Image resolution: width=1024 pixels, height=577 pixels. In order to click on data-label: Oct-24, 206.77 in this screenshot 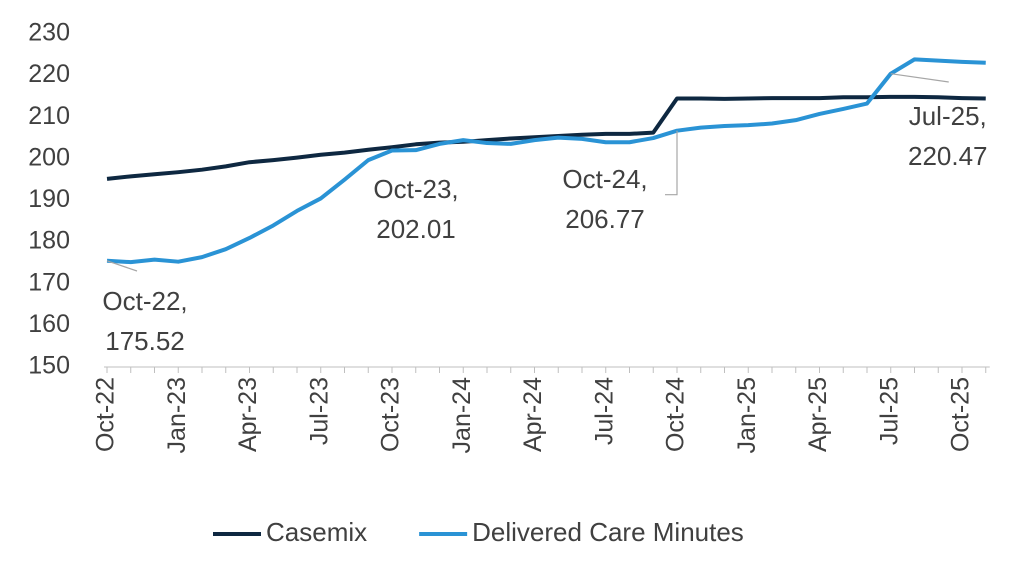, I will do `click(605, 198)`.